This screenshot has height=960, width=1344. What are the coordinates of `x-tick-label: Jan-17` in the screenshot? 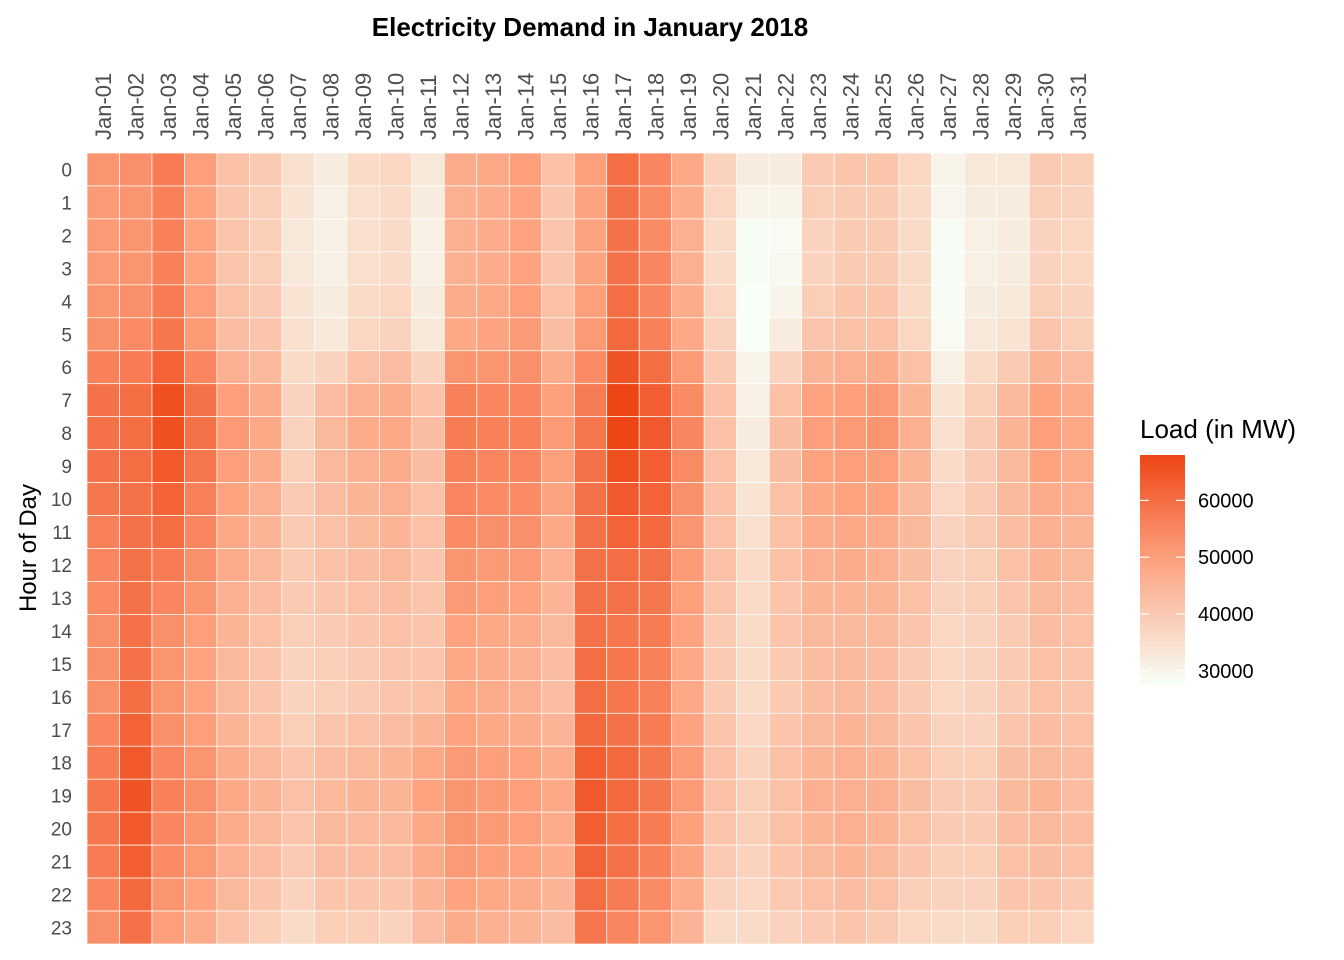 It's located at (623, 106).